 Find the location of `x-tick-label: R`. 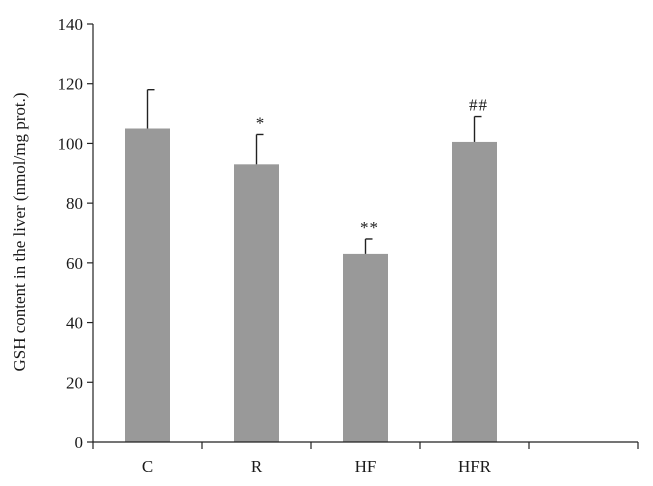

x-tick-label: R is located at coordinates (257, 466).